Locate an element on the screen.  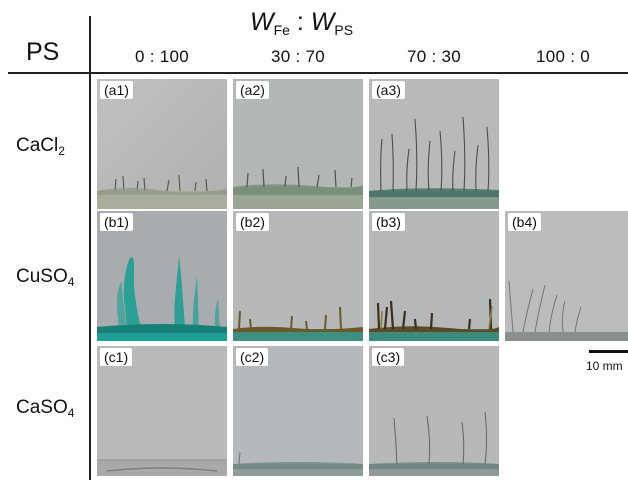
row-label-cuso4: CuSO4 is located at coordinates (45, 277).